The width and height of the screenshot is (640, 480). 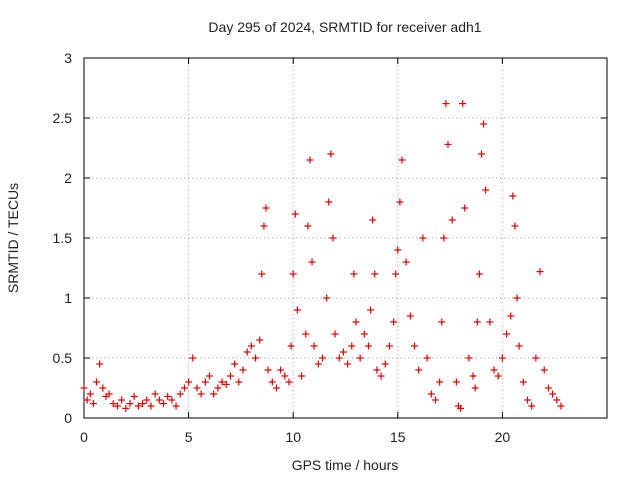 I want to click on y-tick-label: 0.5, so click(x=63, y=358).